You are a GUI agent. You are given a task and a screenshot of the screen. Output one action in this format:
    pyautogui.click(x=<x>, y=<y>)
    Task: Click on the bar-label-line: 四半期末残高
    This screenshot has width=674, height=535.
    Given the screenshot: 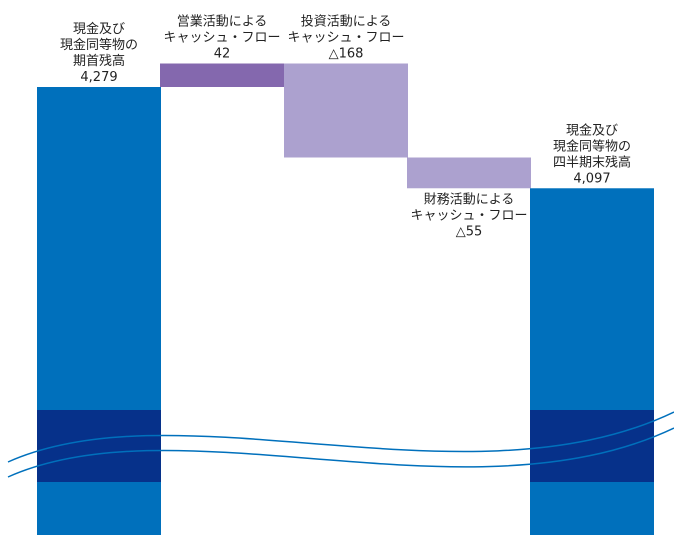 What is the action you would take?
    pyautogui.click(x=592, y=162)
    